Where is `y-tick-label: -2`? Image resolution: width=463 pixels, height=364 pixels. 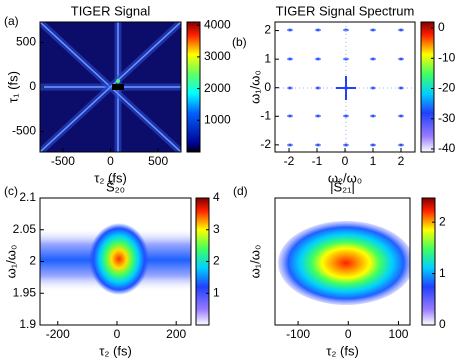 y-tick-label: -2 is located at coordinates (265, 144).